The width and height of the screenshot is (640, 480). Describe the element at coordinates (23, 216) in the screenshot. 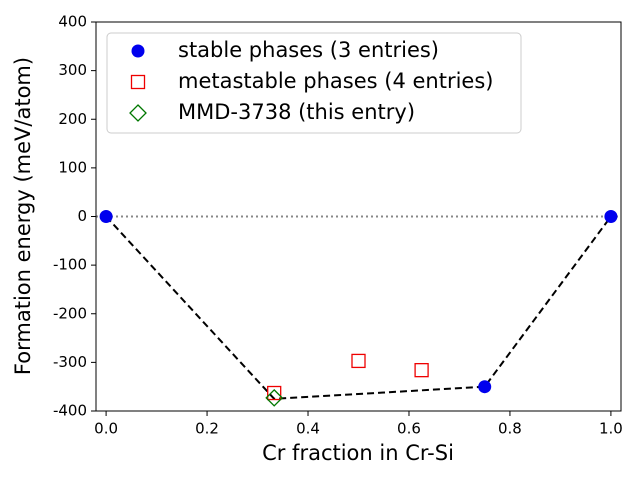

I see `y-axis-label: Formation energy (meV/atom)` at that location.